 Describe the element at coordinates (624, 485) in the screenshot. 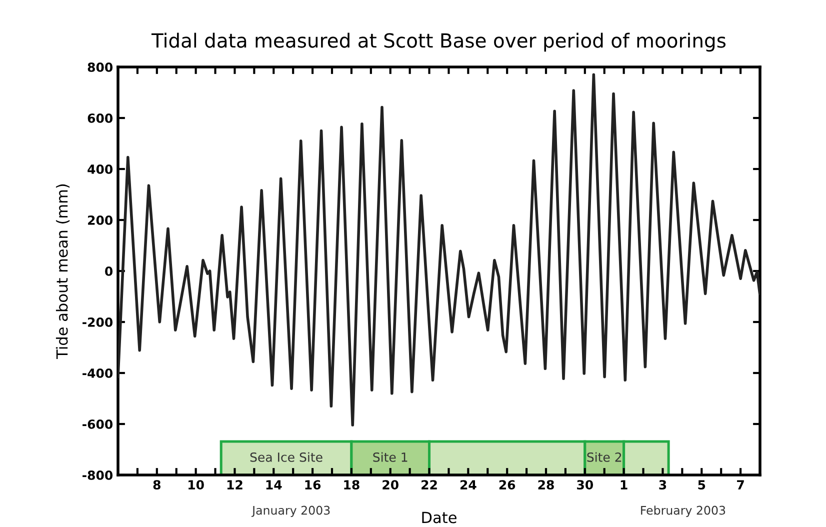

I see `x-tick-label: 1` at that location.